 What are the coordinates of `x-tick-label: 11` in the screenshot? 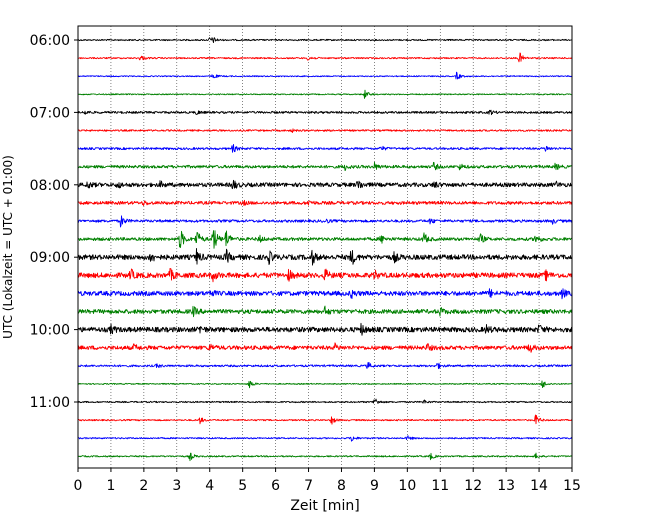 It's located at (440, 486).